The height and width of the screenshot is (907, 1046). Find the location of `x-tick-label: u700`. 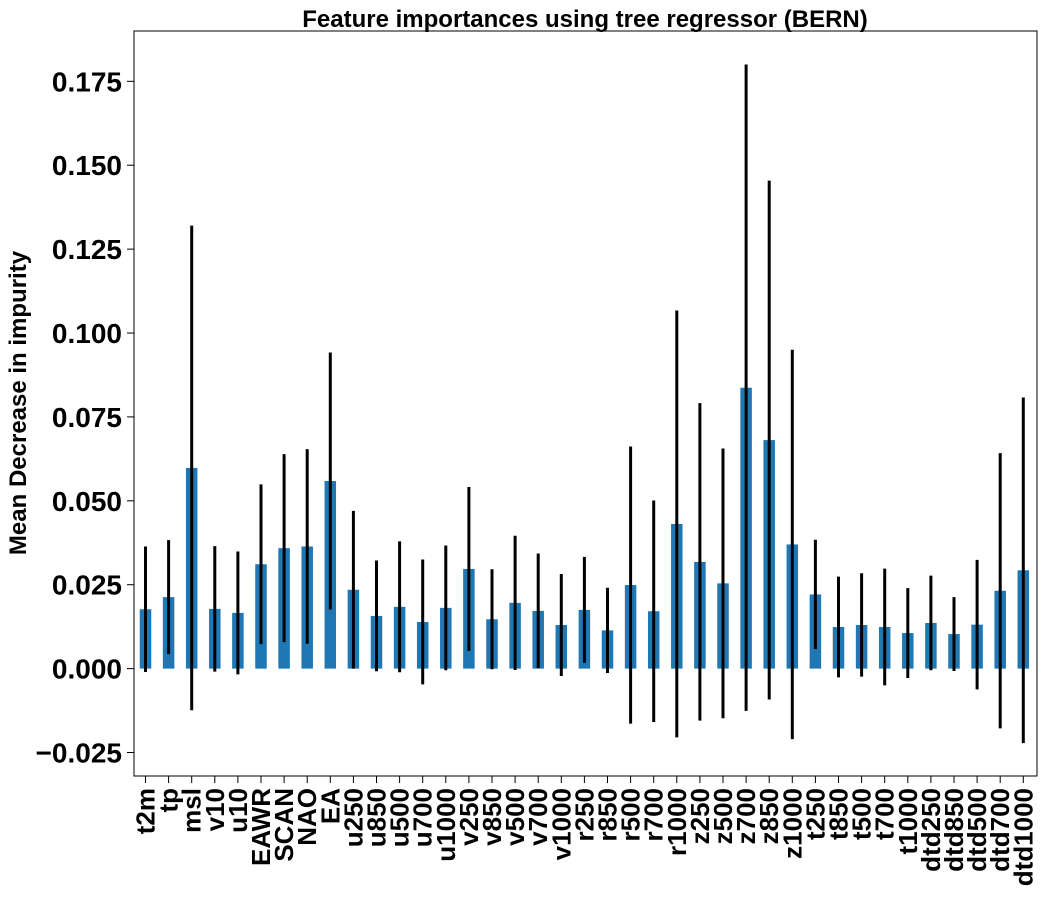

x-tick-label: u700 is located at coordinates (423, 817).